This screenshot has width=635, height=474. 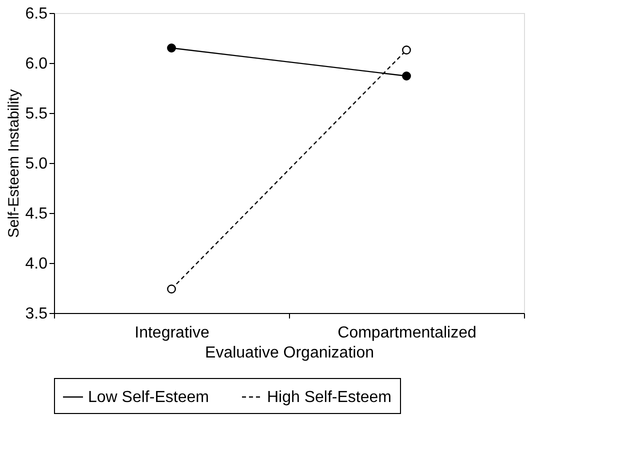 I want to click on y-tick-label: 3.5, so click(x=36, y=314).